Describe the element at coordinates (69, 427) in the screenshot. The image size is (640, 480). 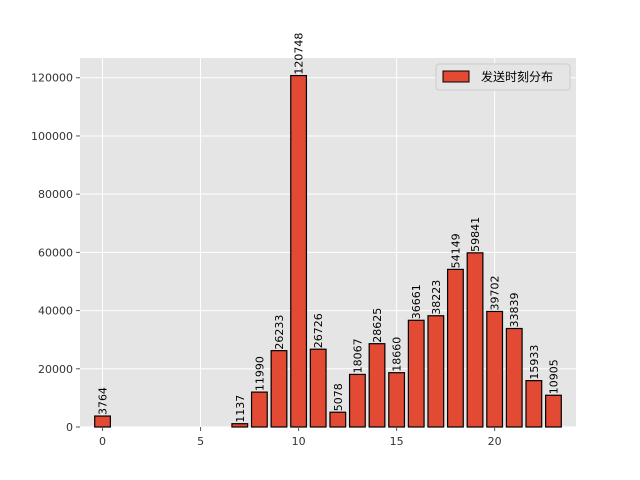
I see `y-tick-label: 0` at that location.